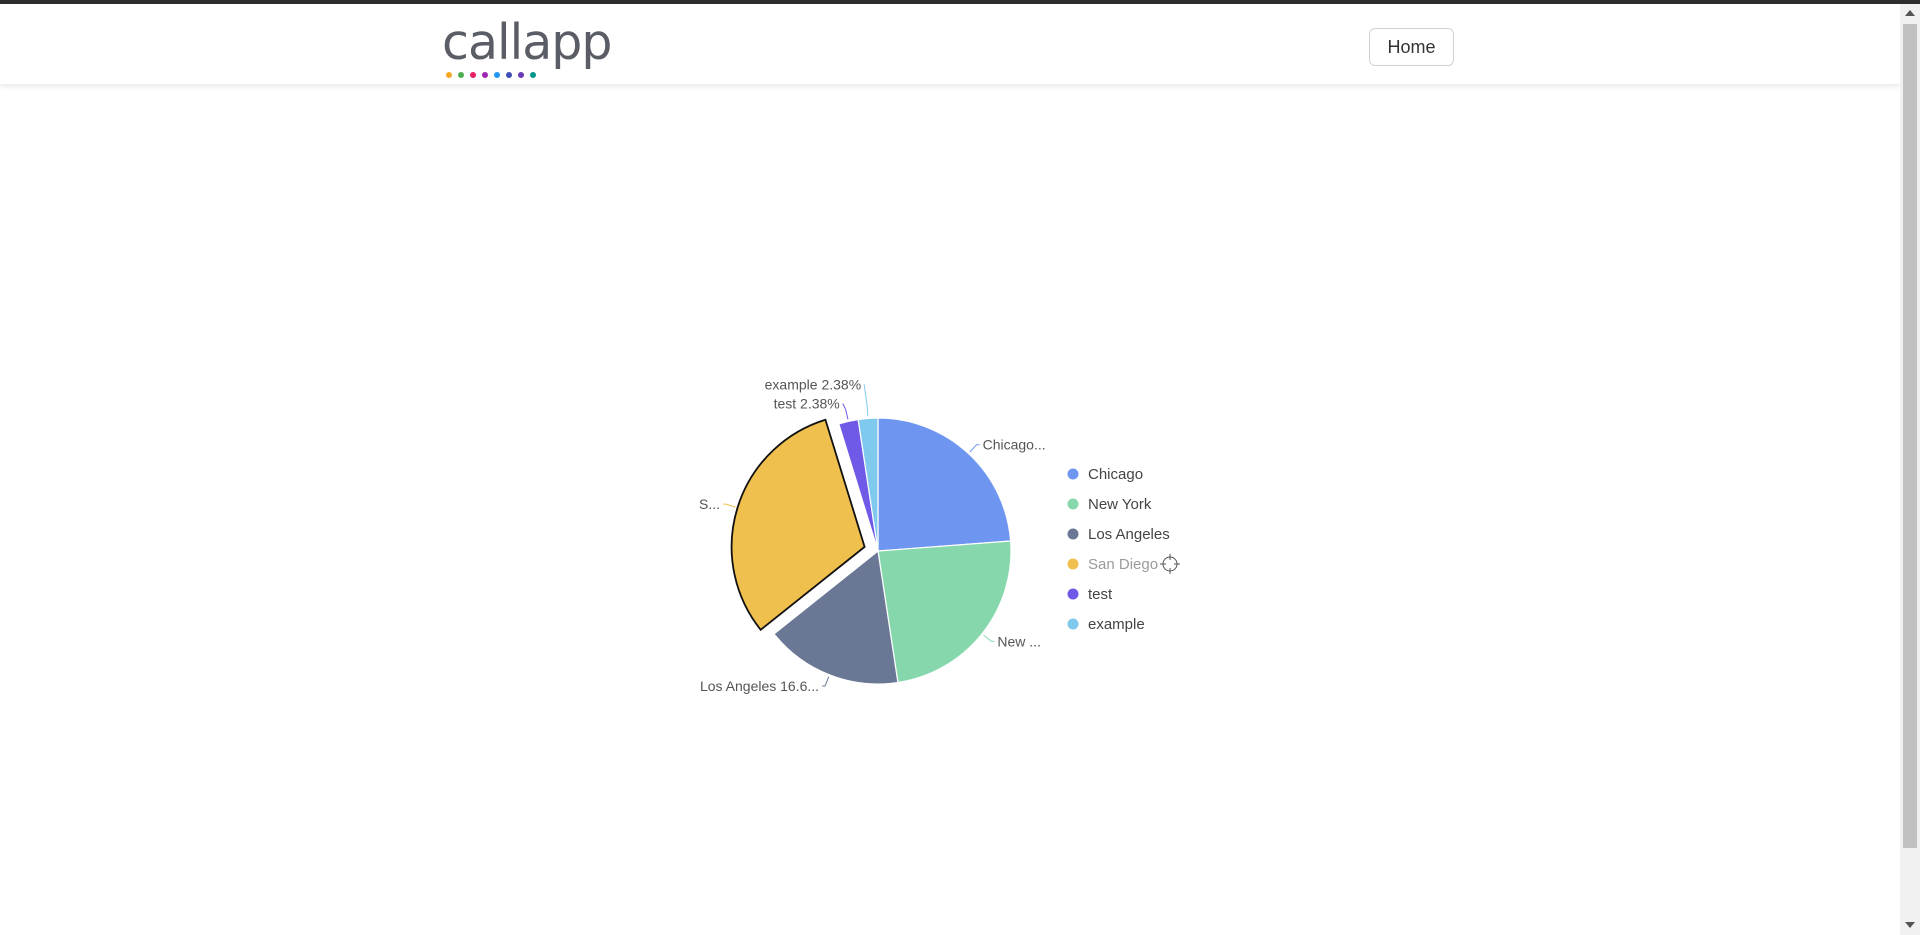  What do you see at coordinates (989, 638) in the screenshot?
I see `leader-line-new-york` at bounding box center [989, 638].